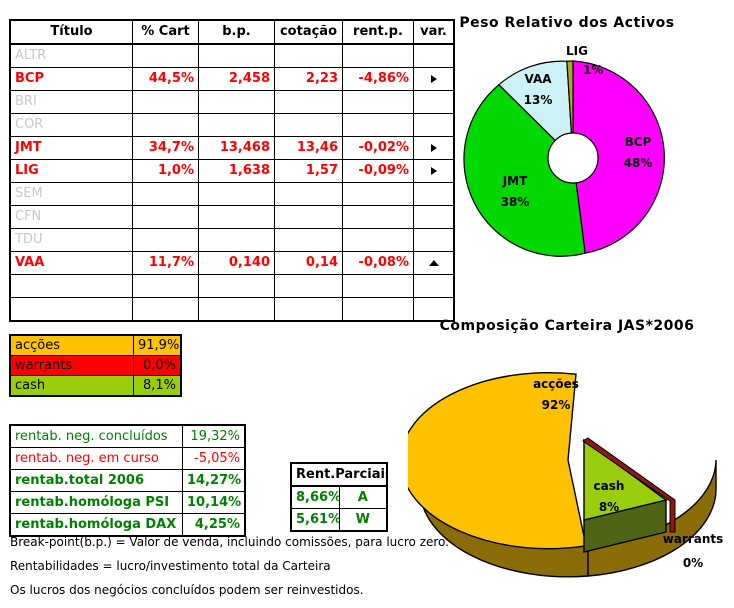 The image size is (734, 608). What do you see at coordinates (236, 79) in the screenshot?
I see `cell-break-point: 2,458` at bounding box center [236, 79].